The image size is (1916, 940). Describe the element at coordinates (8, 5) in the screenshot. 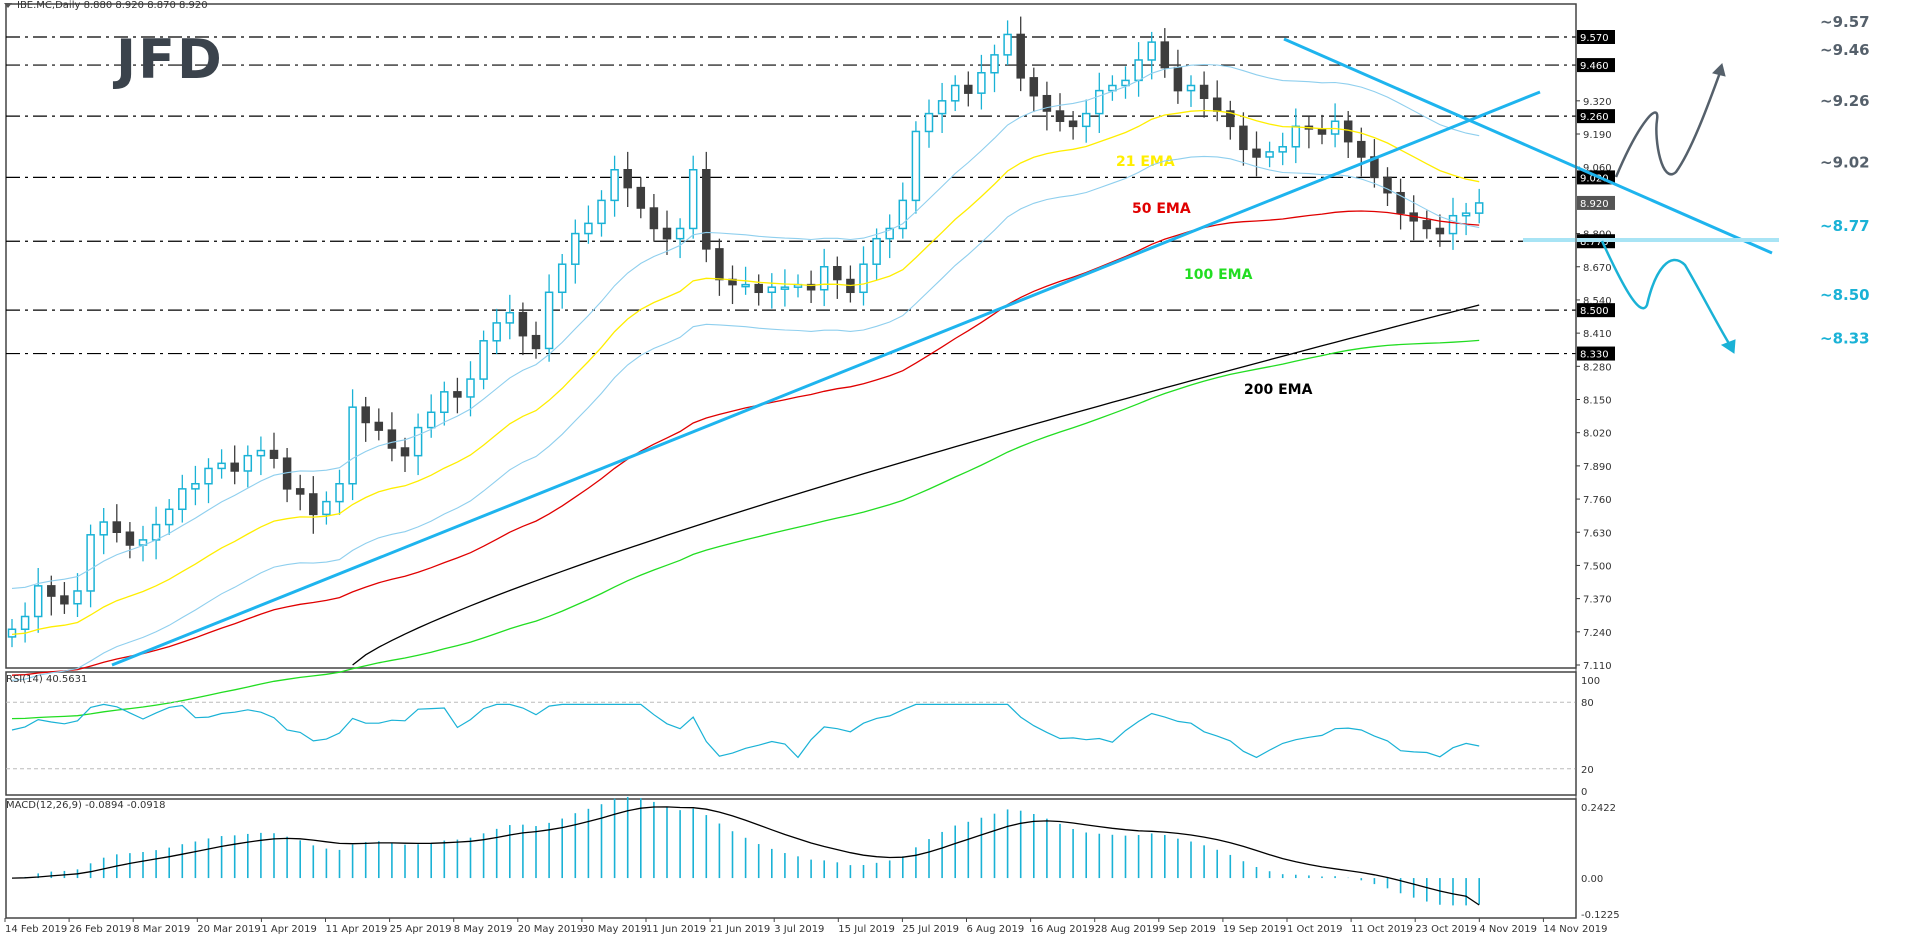

I see `dropdown-triangle-icon` at that location.